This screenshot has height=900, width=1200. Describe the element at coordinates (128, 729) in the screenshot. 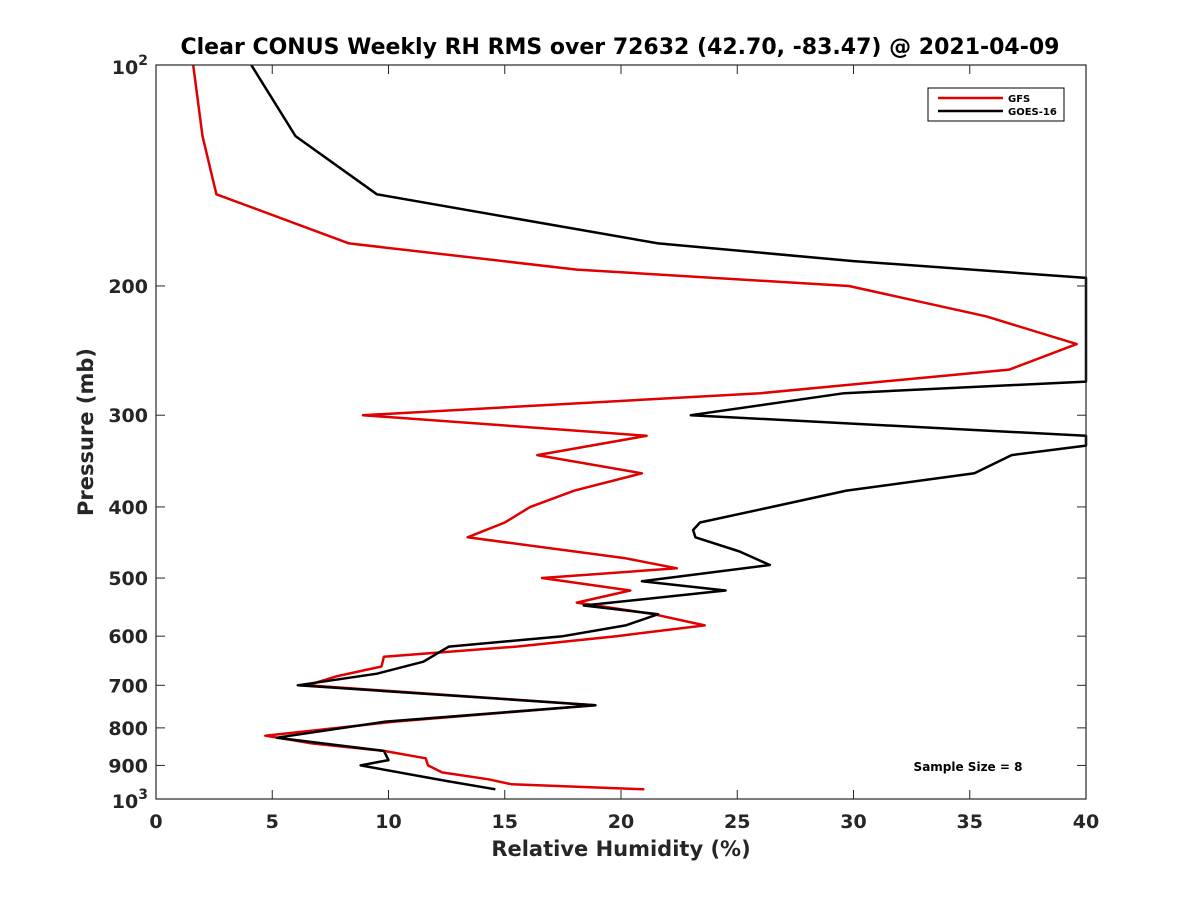

I see `y-tick-label: 800` at that location.